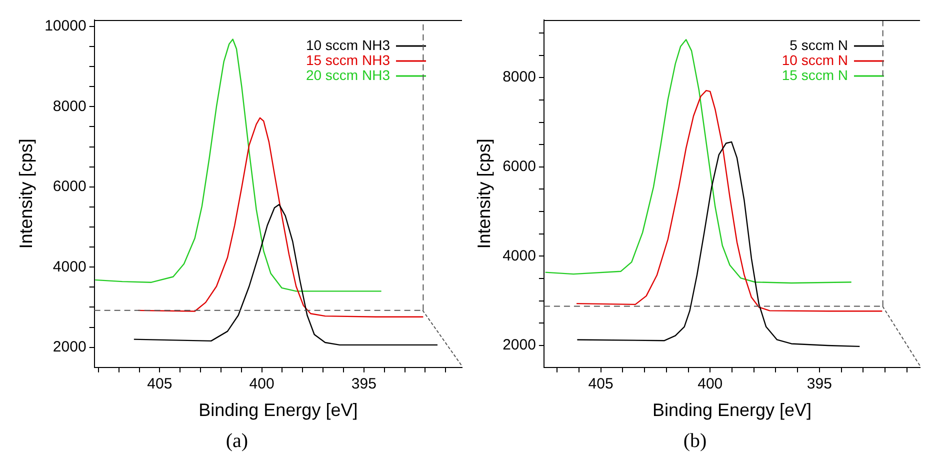  What do you see at coordinates (819, 44) in the screenshot?
I see `legend-label: 5 sccm N` at bounding box center [819, 44].